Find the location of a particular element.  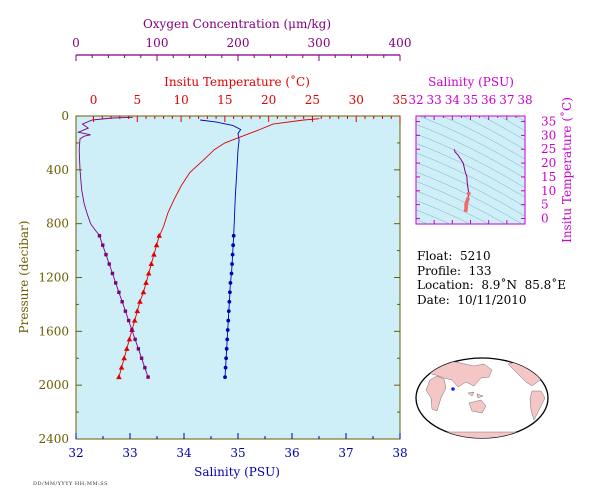

ts-temperature-tick-label: 25 is located at coordinates (548, 149).